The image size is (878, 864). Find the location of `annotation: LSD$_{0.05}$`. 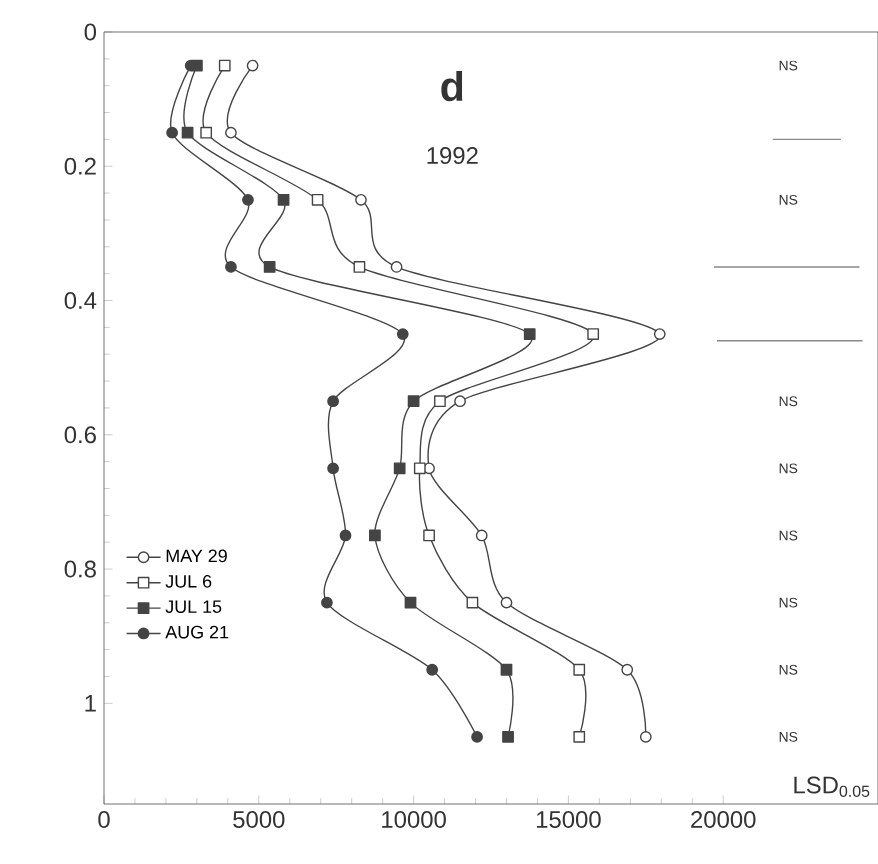

annotation: LSD$_{0.05}$ is located at coordinates (832, 786).